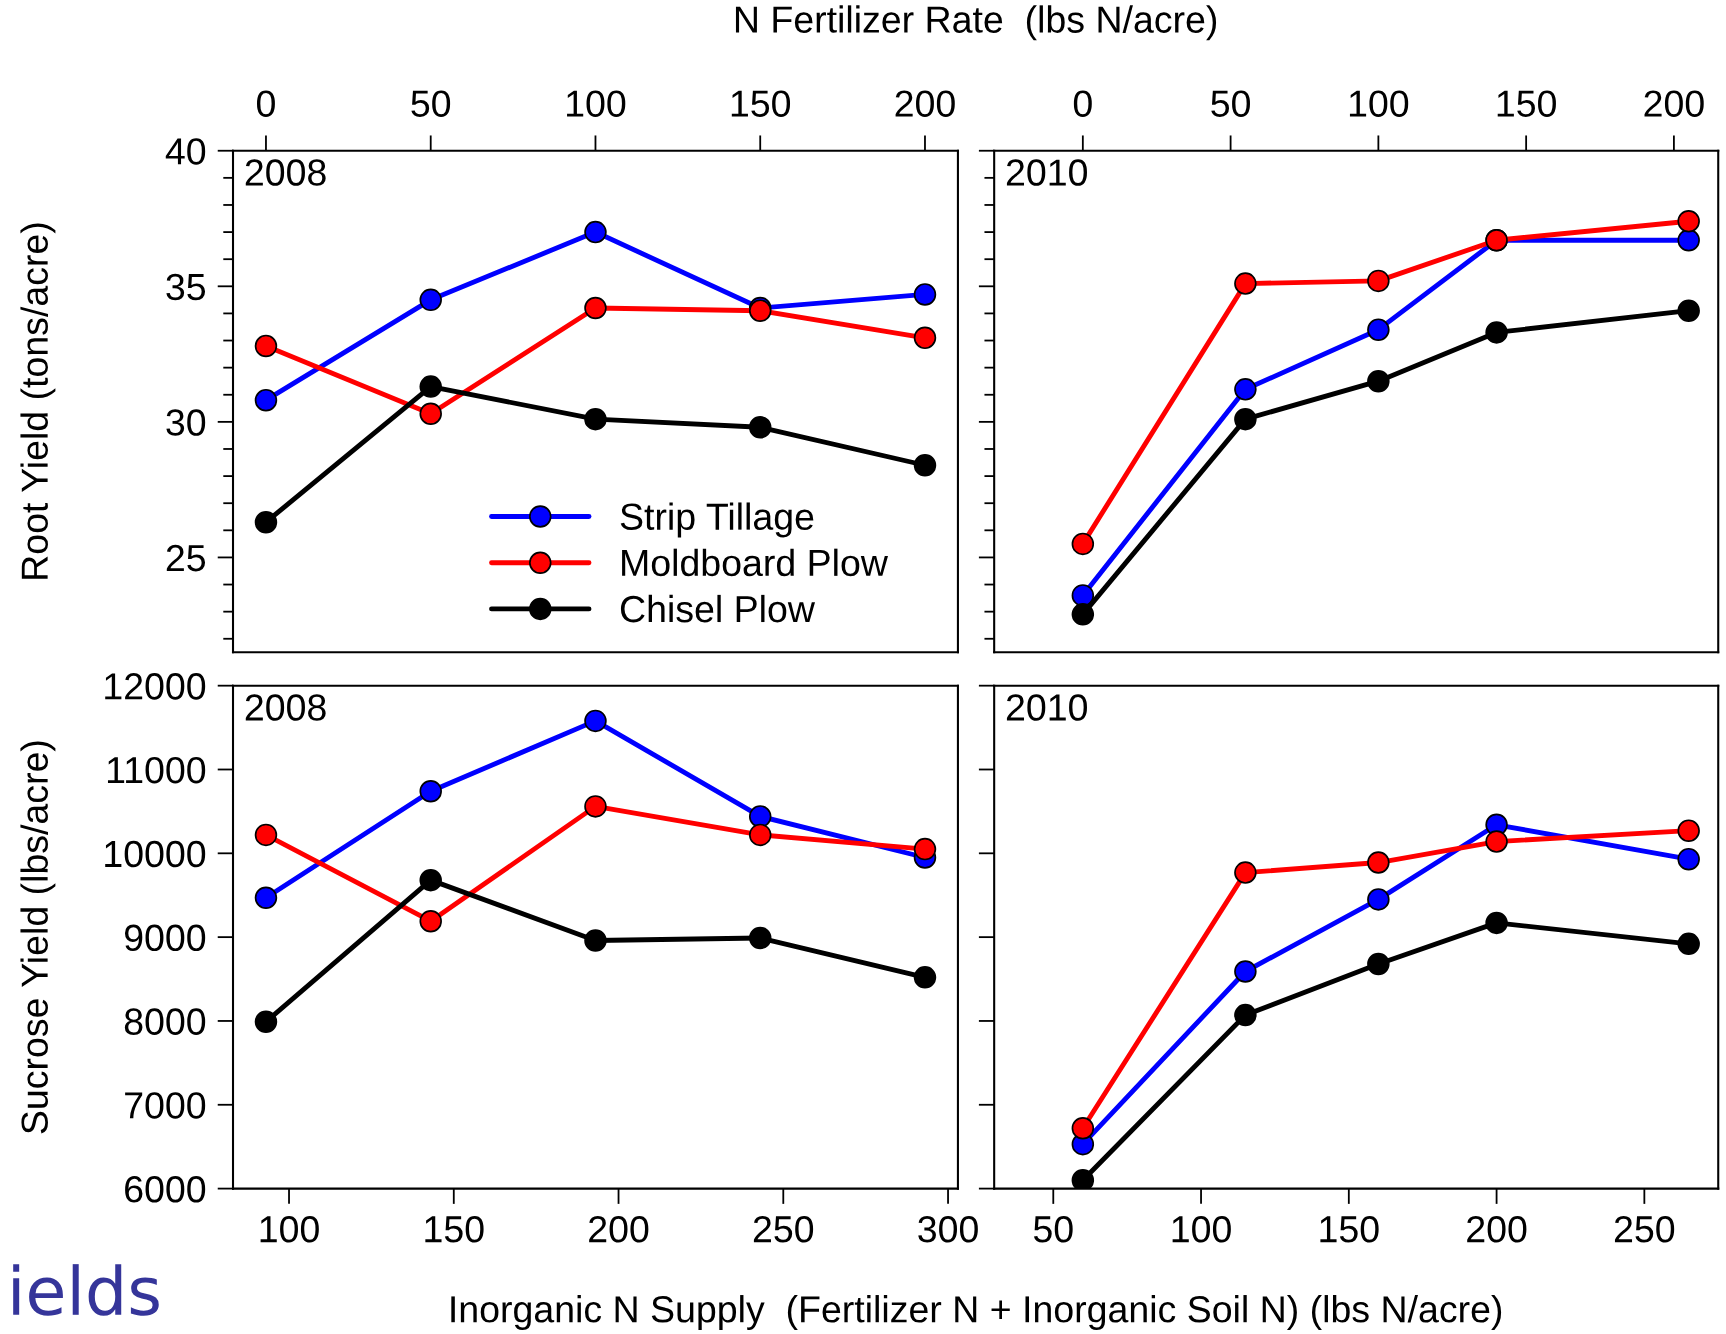  I want to click on y-tick-label: 12000, so click(155, 686).